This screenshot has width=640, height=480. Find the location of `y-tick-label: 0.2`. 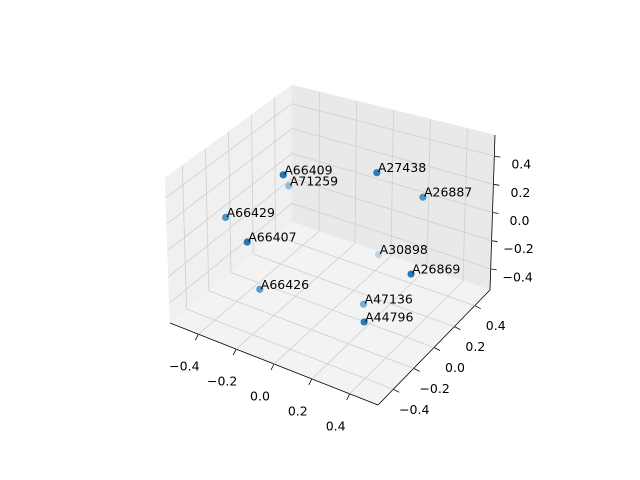

y-tick-label: 0.2 is located at coordinates (475, 346).